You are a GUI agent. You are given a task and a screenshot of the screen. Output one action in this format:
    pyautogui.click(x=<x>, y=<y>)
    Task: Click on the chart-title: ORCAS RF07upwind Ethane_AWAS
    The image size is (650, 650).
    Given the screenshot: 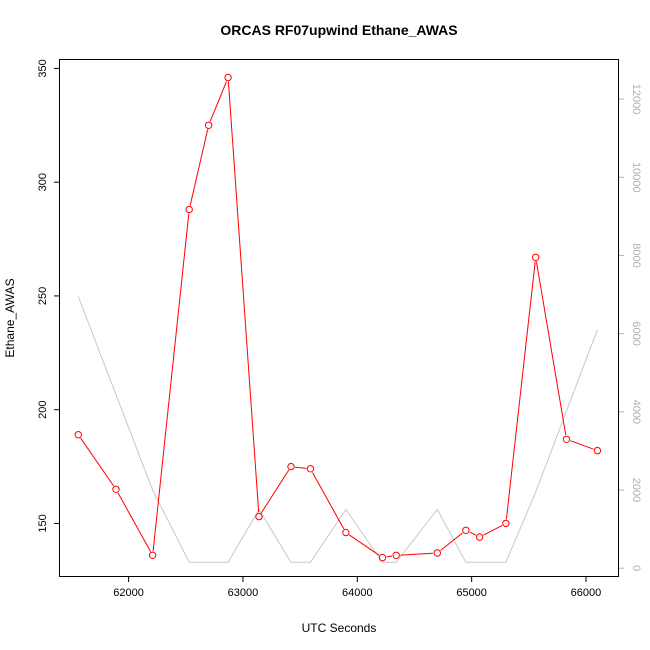 What is the action you would take?
    pyautogui.click(x=338, y=30)
    